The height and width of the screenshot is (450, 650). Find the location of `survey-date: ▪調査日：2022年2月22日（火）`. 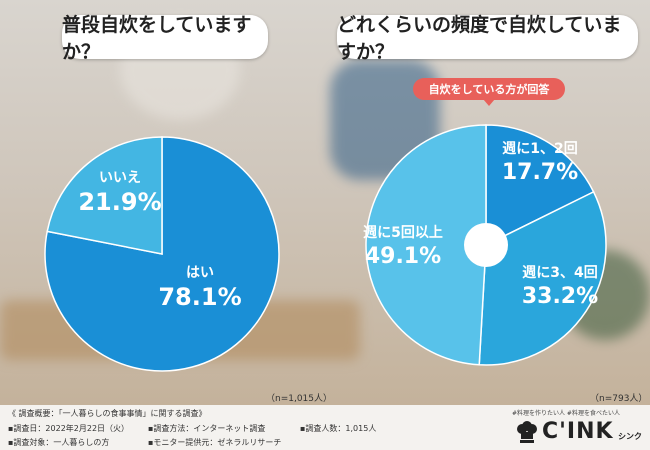

survey-date: ▪調査日：2022年2月22日（火） is located at coordinates (69, 428).